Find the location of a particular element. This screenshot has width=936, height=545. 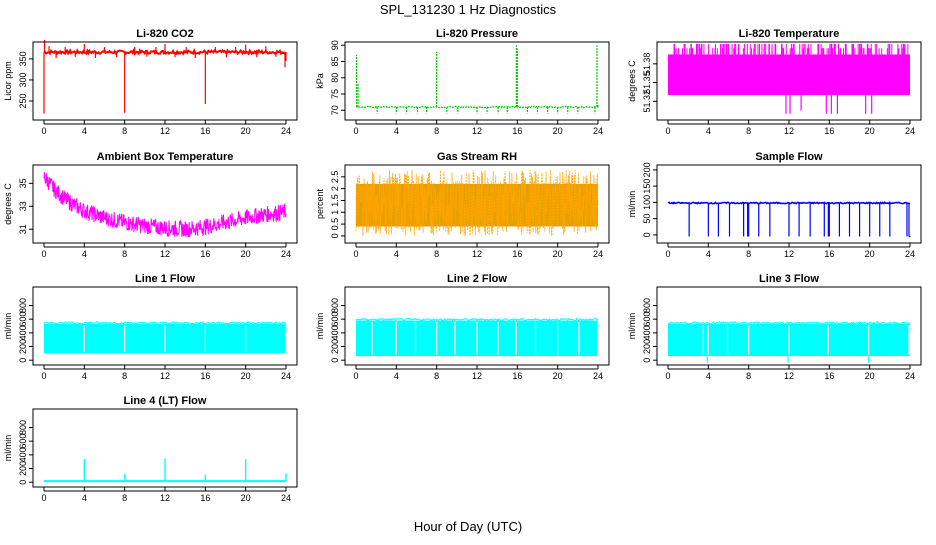

y-tick-label: 100 is located at coordinates (647, 202).